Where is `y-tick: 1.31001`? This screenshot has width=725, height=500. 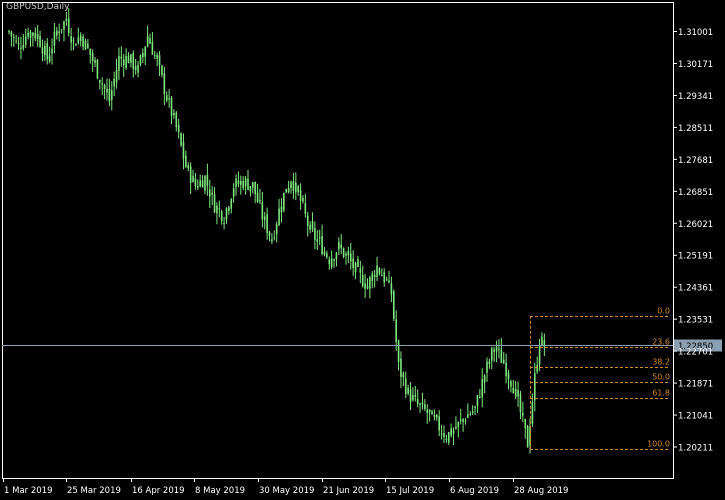 y-tick: 1.31001 is located at coordinates (693, 33).